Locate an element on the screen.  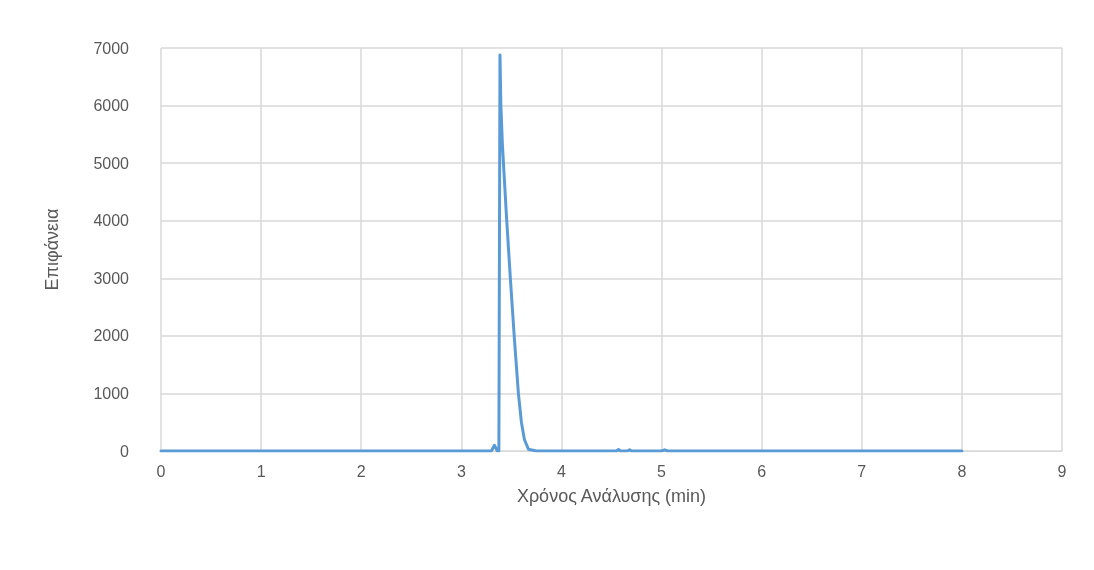
x-tick-label: 3 is located at coordinates (461, 471).